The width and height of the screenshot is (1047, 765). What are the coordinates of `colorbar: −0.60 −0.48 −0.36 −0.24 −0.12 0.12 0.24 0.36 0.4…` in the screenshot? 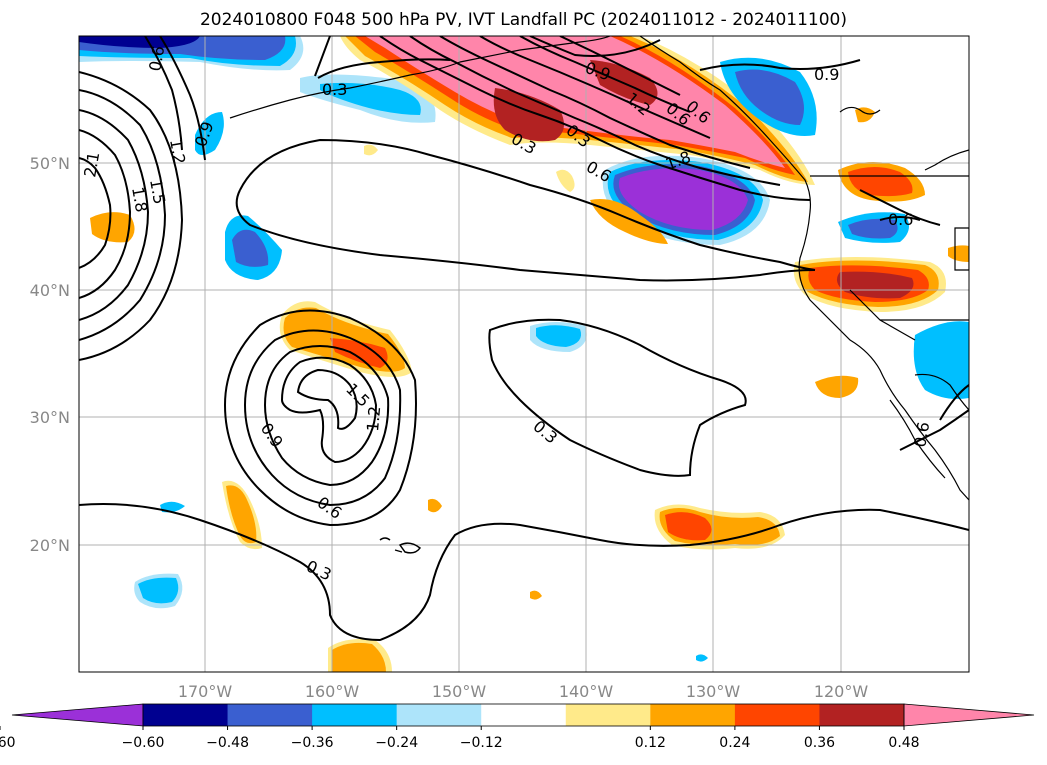 It's located at (517, 727).